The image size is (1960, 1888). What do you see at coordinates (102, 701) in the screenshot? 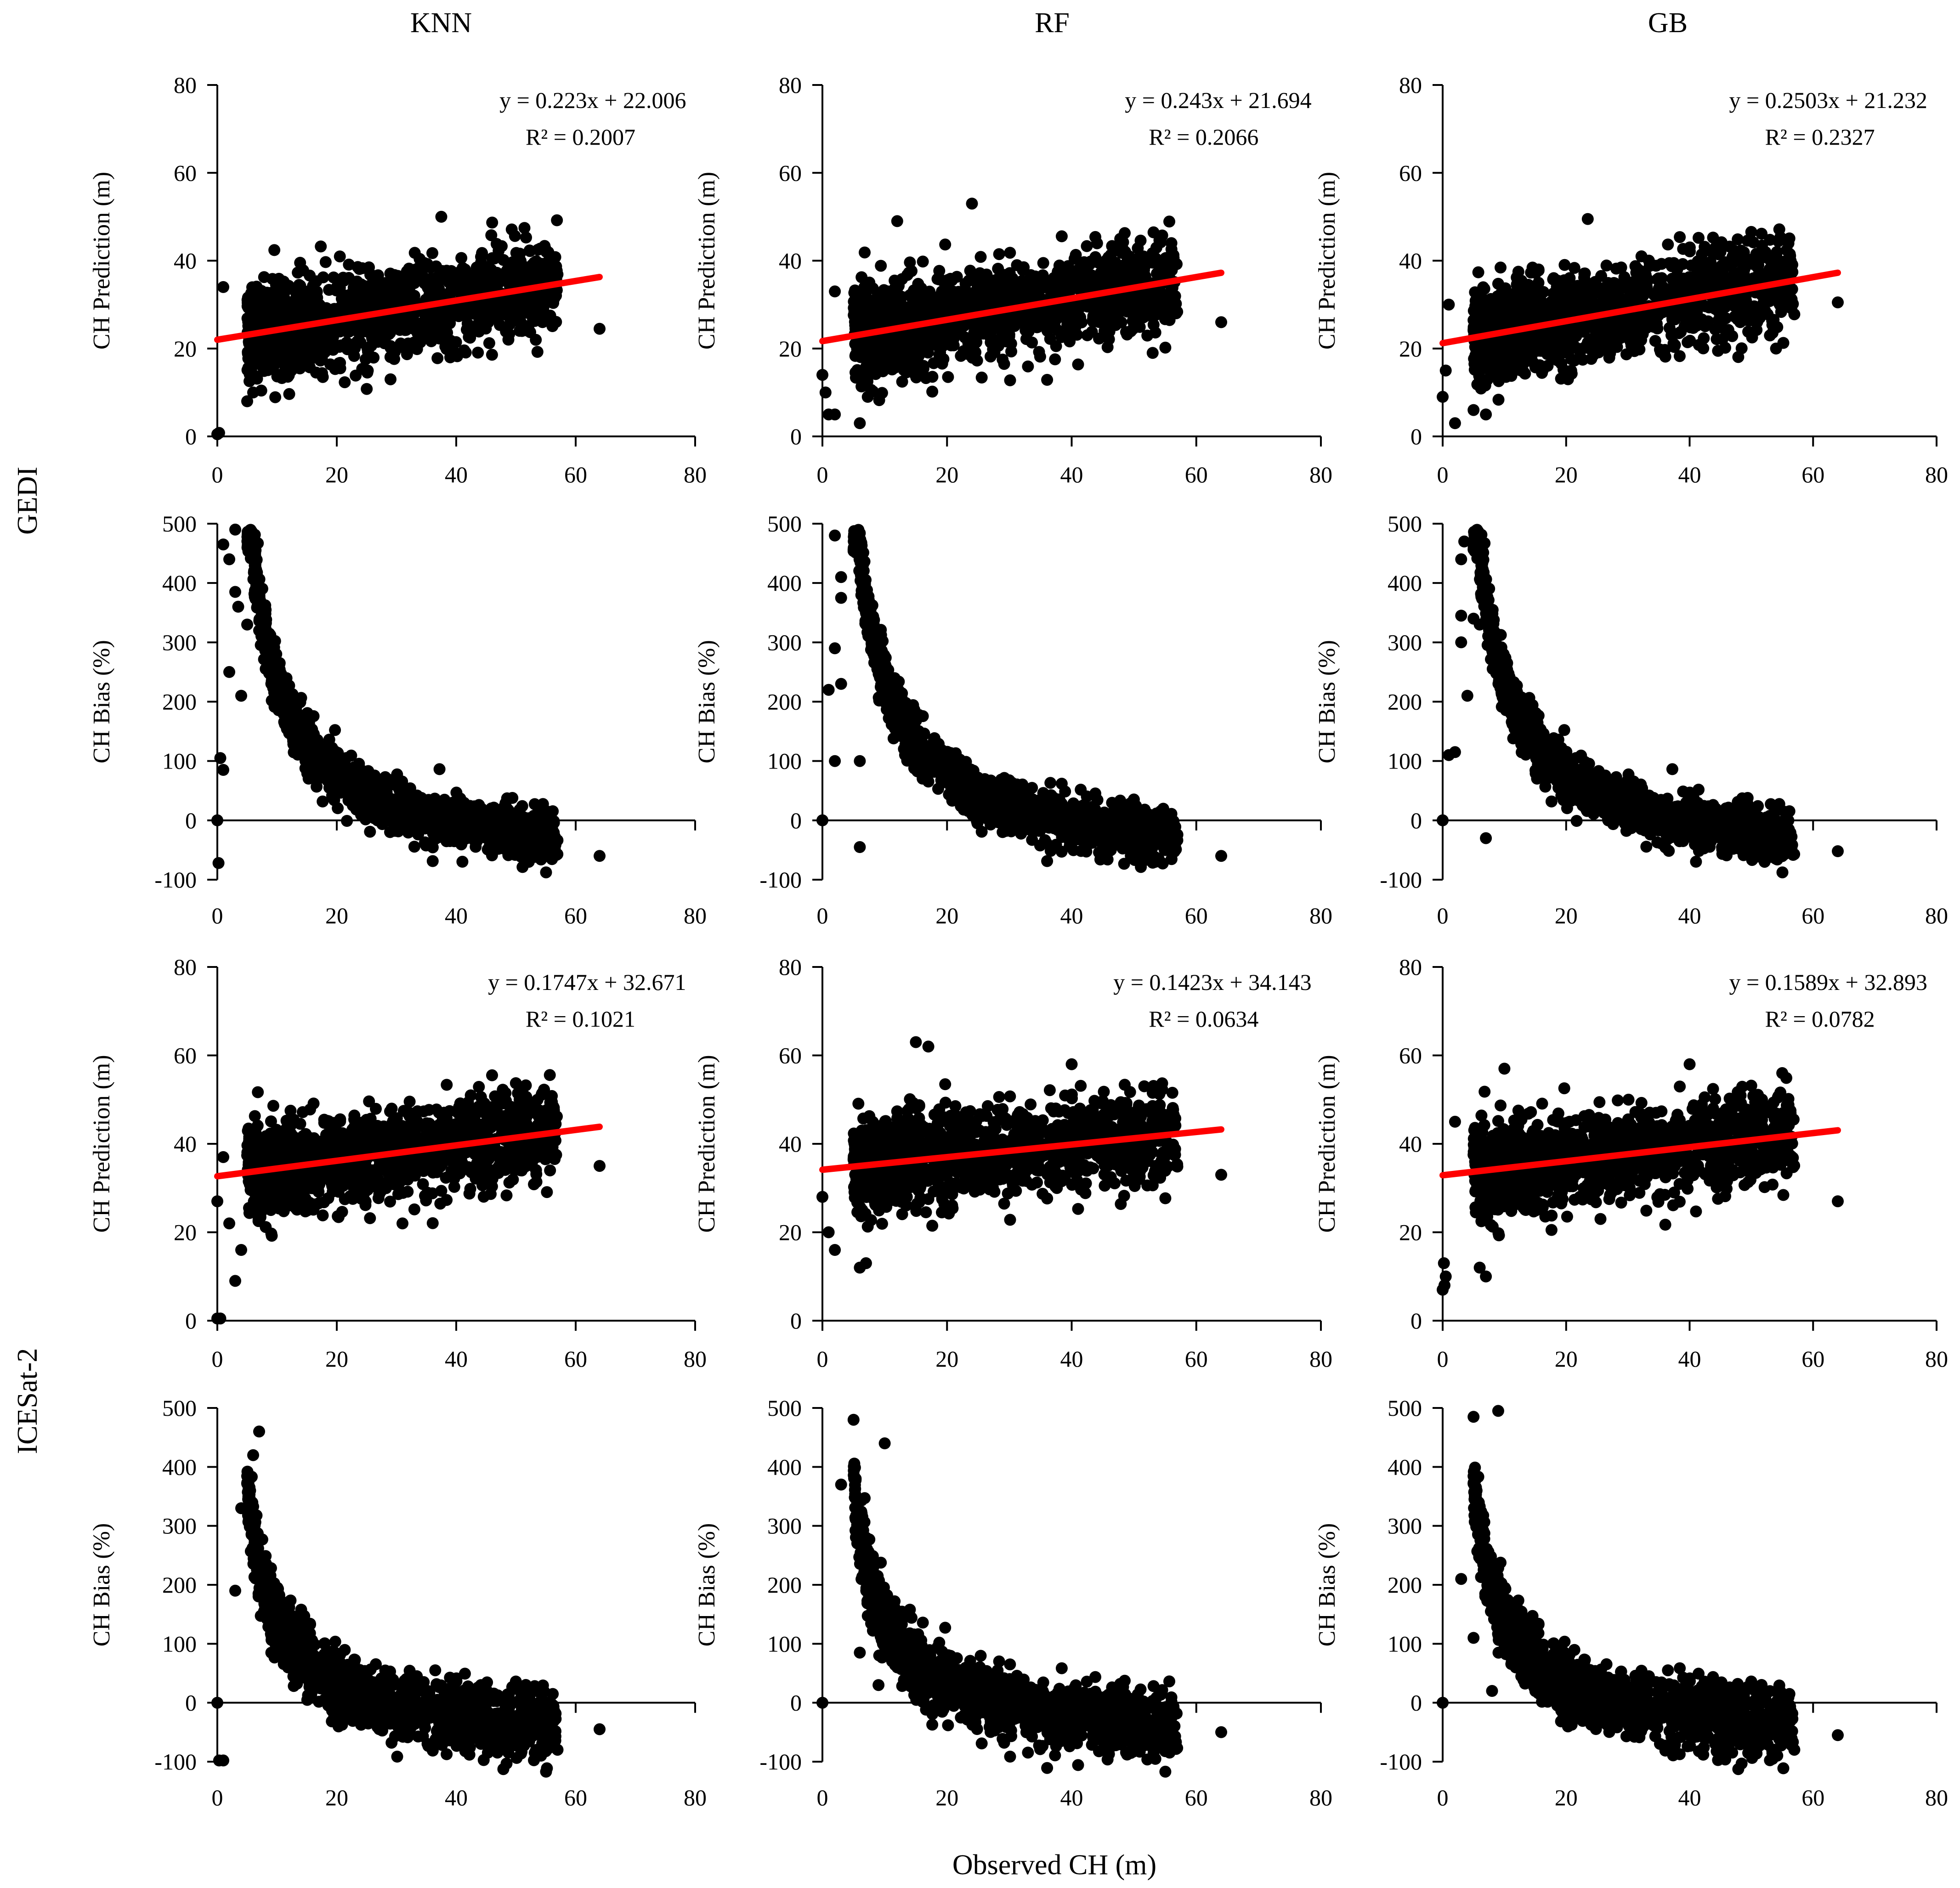
I see `y-axis-label: CH Bias (%)` at bounding box center [102, 701].